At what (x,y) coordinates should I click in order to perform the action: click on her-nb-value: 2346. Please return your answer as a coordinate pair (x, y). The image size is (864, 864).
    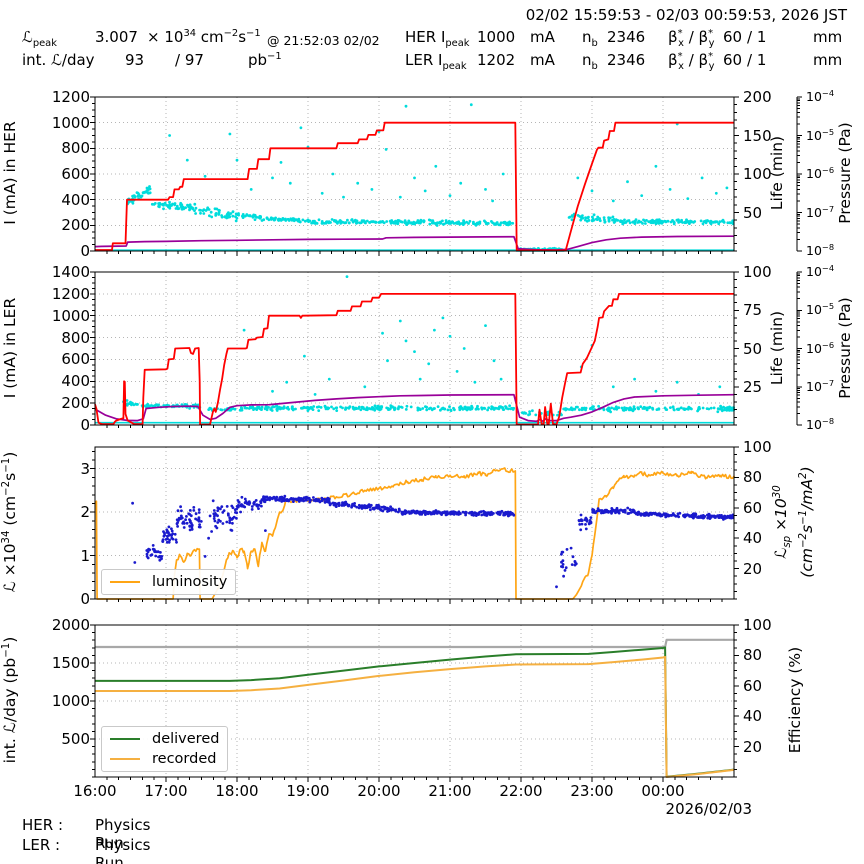
    Looking at the image, I should click on (626, 37).